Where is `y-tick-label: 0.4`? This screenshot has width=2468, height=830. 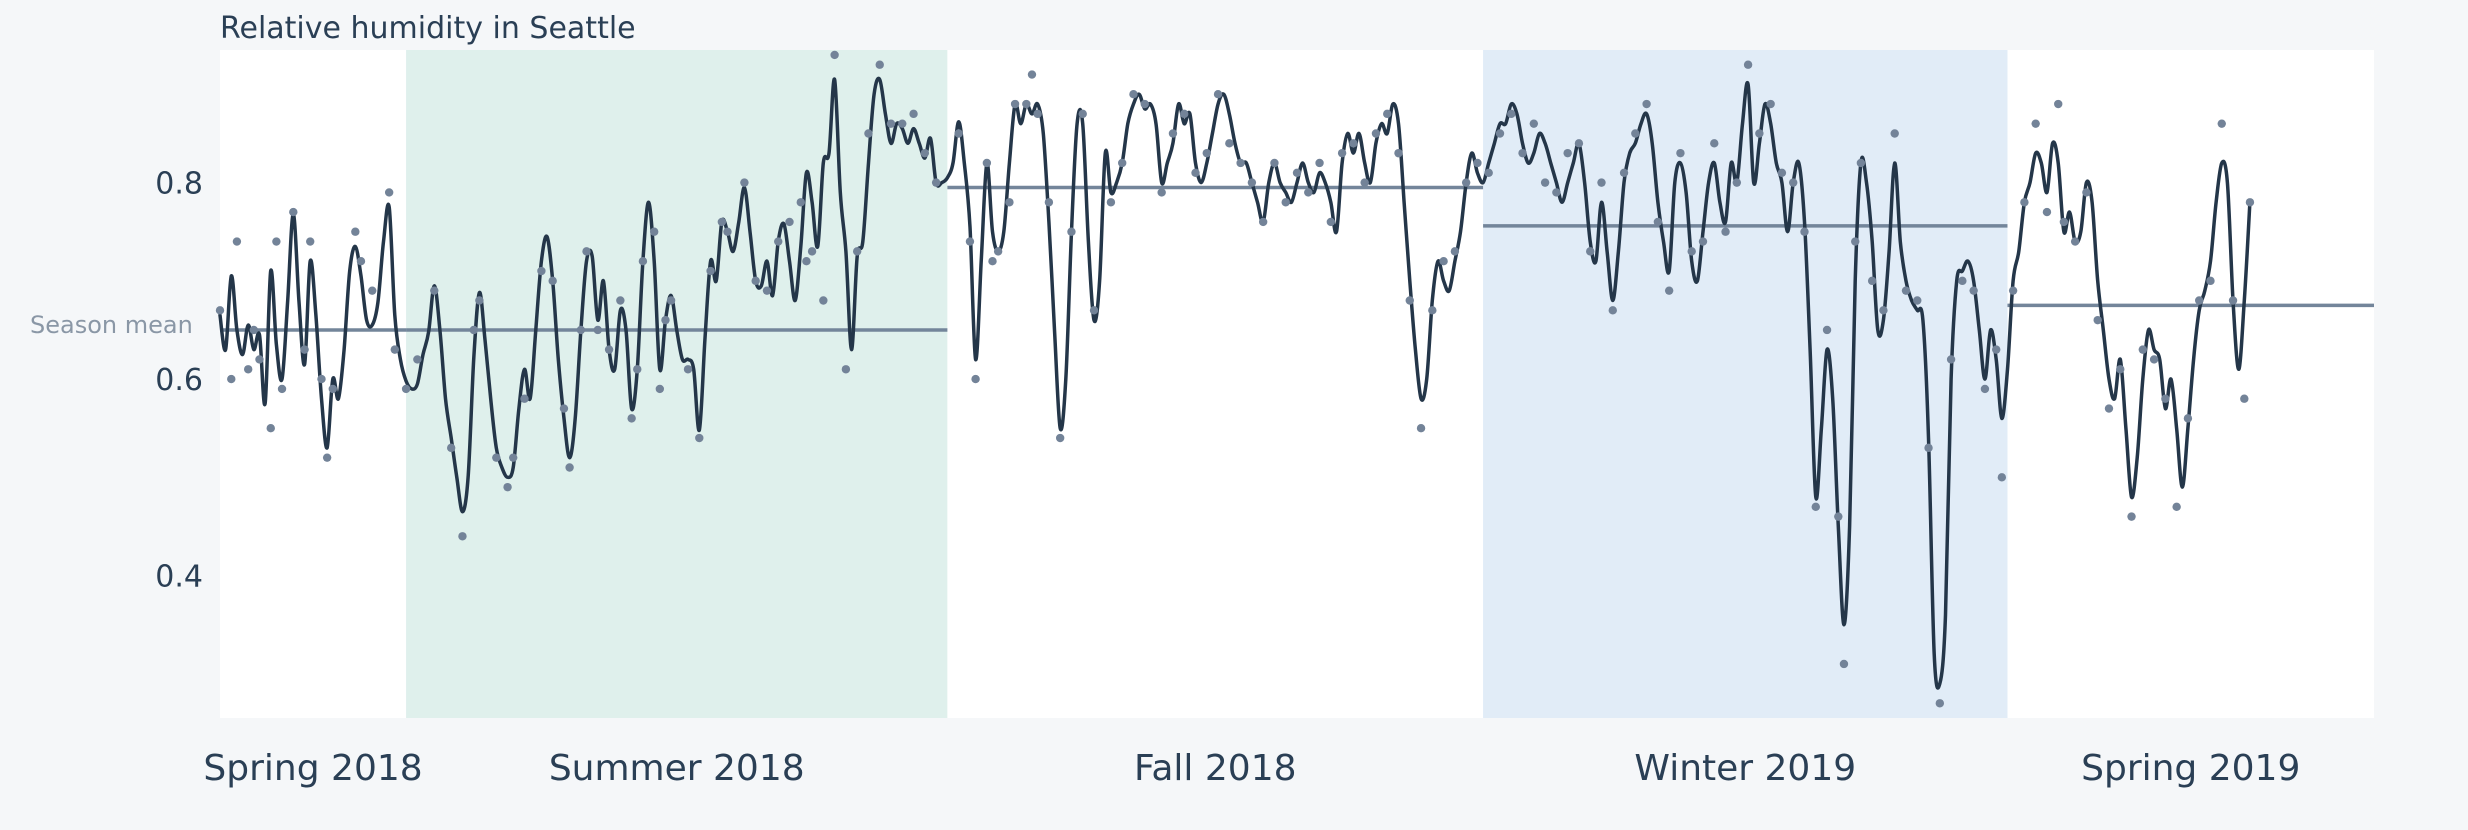
y-tick-label: 0.4 is located at coordinates (179, 577).